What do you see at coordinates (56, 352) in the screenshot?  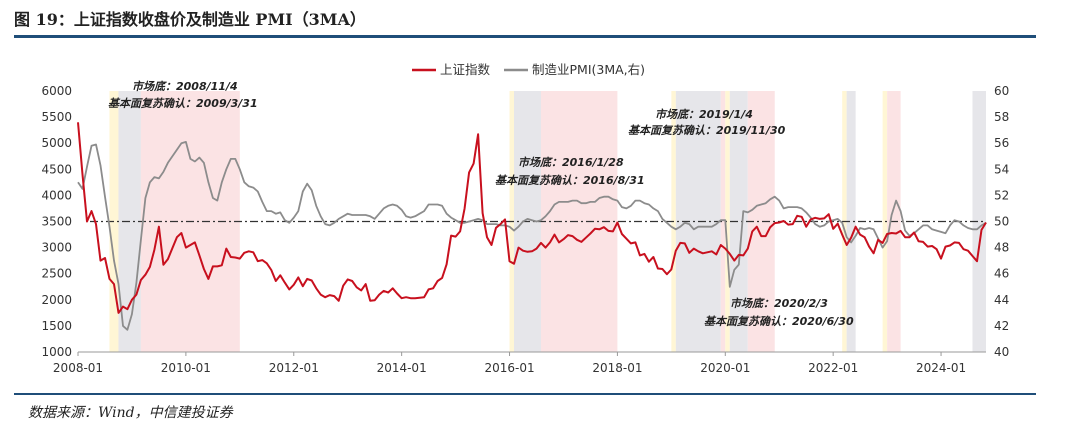 I see `y-left-tick-label: 1000` at bounding box center [56, 352].